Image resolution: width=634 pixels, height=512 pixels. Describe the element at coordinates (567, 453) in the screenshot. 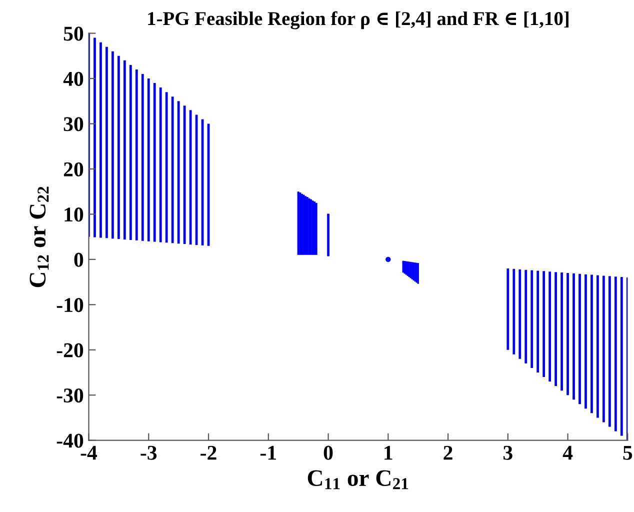

I see `x-tick-label: 4` at that location.